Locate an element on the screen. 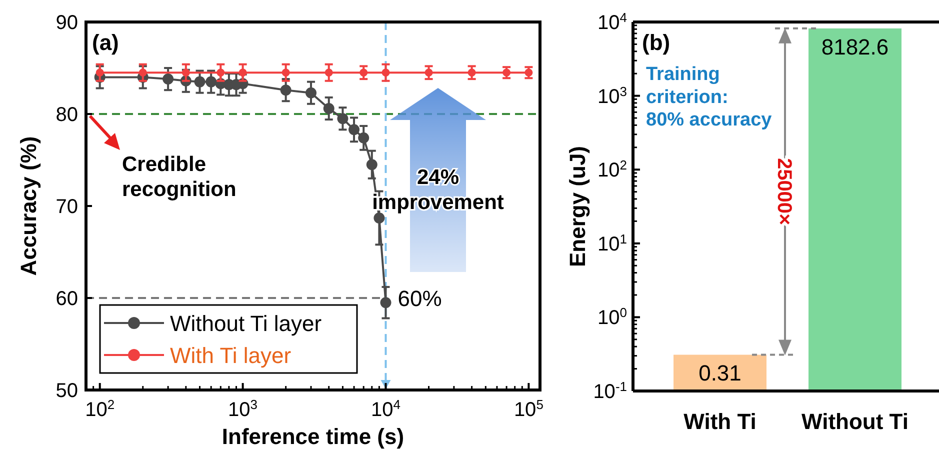  data-label: 0.31 is located at coordinates (720, 373).